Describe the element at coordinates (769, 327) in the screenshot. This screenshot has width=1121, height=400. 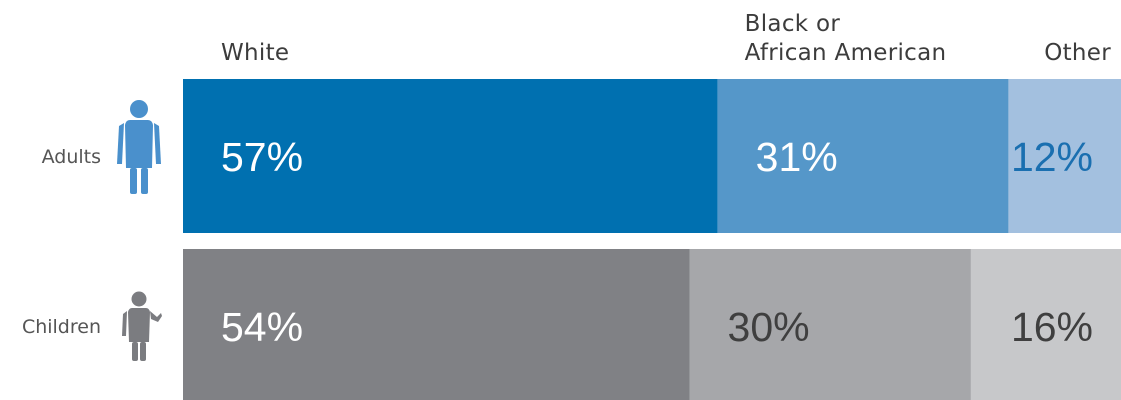
I see `value-label-2: 30%` at that location.